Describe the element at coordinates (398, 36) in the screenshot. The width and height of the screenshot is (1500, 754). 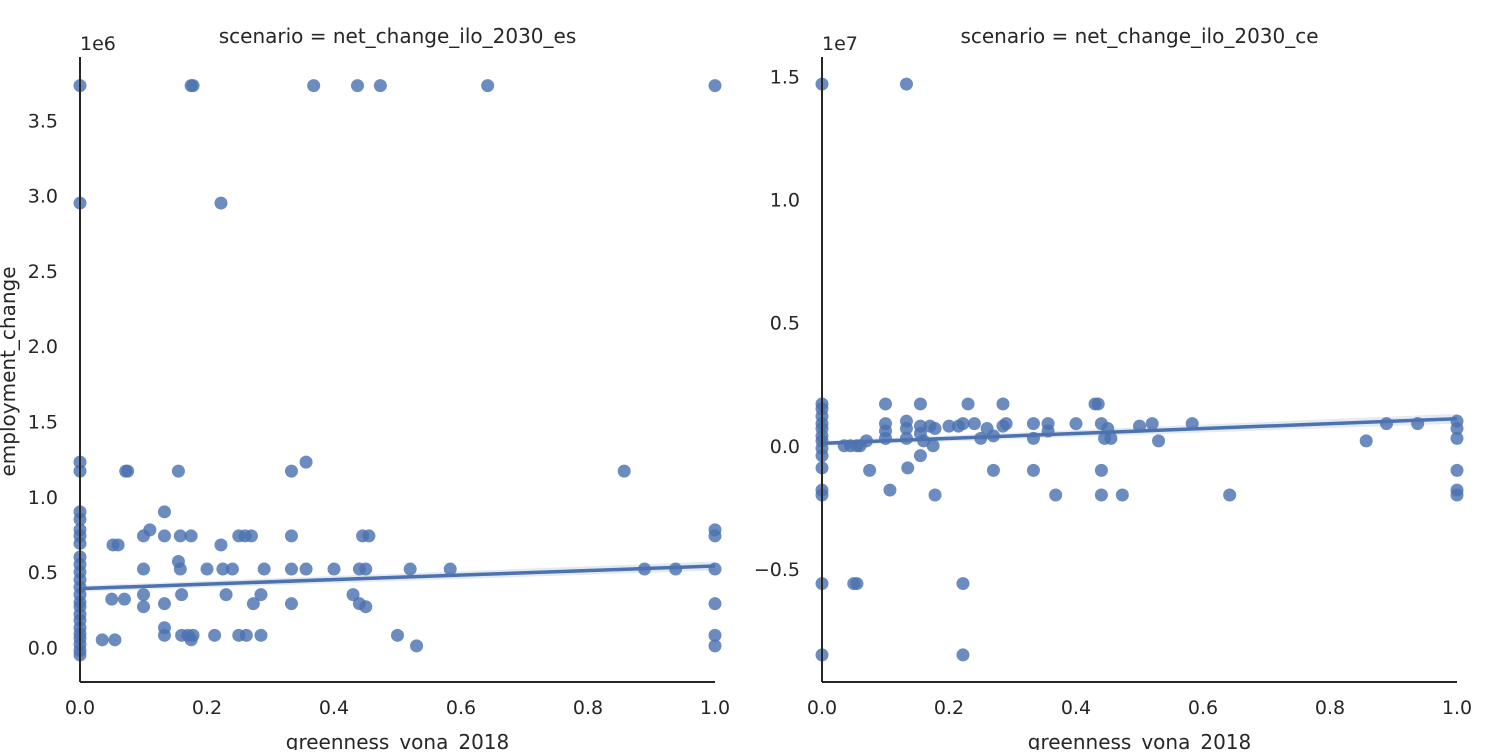
I see `panel-title: scenario = net_change_ilo_2030_es` at that location.